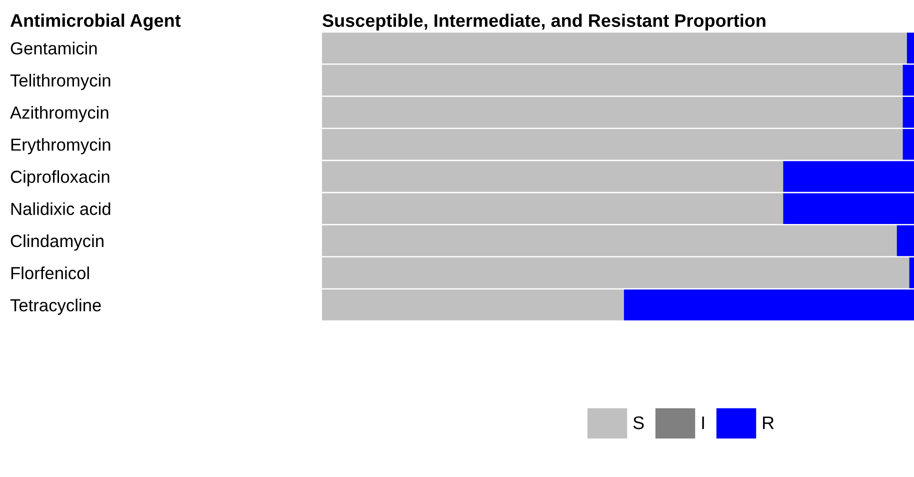 Image resolution: width=914 pixels, height=477 pixels. Describe the element at coordinates (50, 273) in the screenshot. I see `y-tick-label: Florfenicol` at that location.